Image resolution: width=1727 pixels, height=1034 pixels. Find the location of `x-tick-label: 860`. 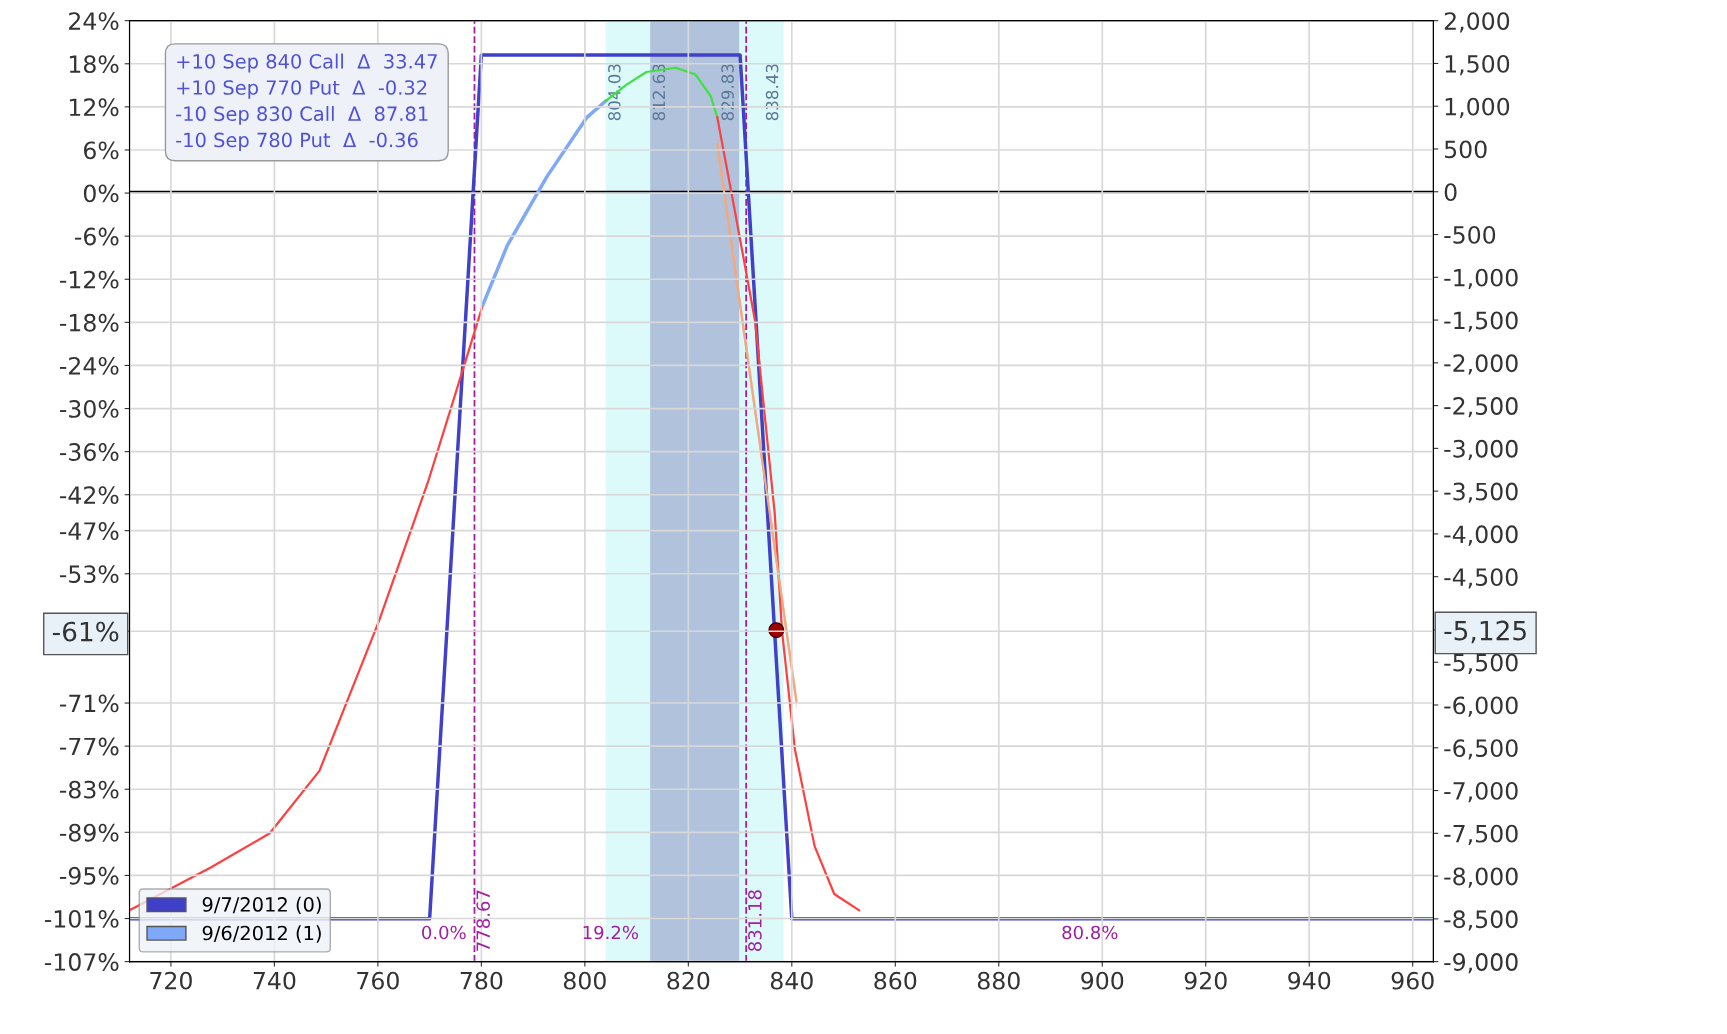

x-tick-label: 860 is located at coordinates (895, 980).